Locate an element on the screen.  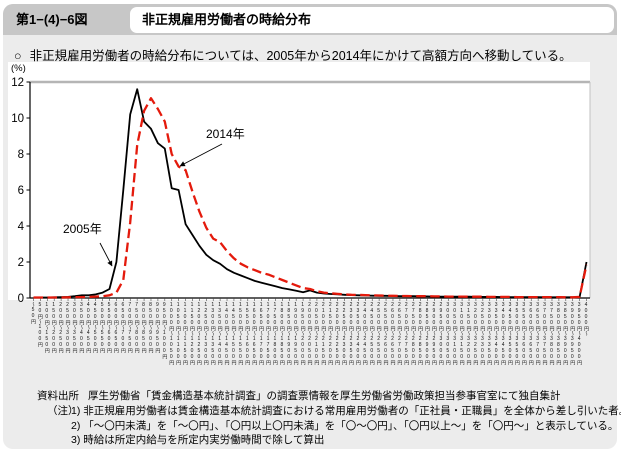
x-axis-label: 800円〜850円 is located at coordinates (143, 327).